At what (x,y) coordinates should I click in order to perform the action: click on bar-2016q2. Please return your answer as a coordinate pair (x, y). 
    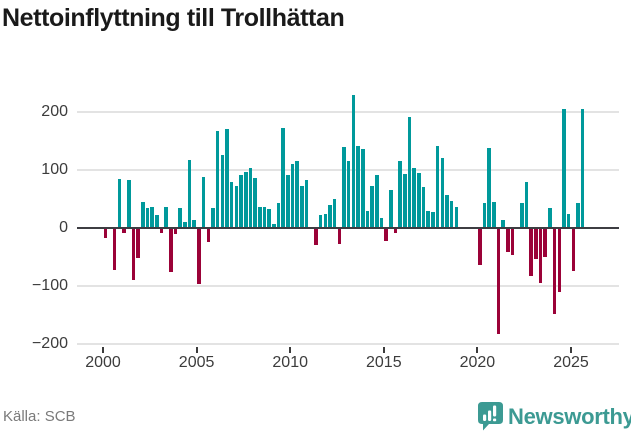
    Looking at the image, I should click on (409, 172).